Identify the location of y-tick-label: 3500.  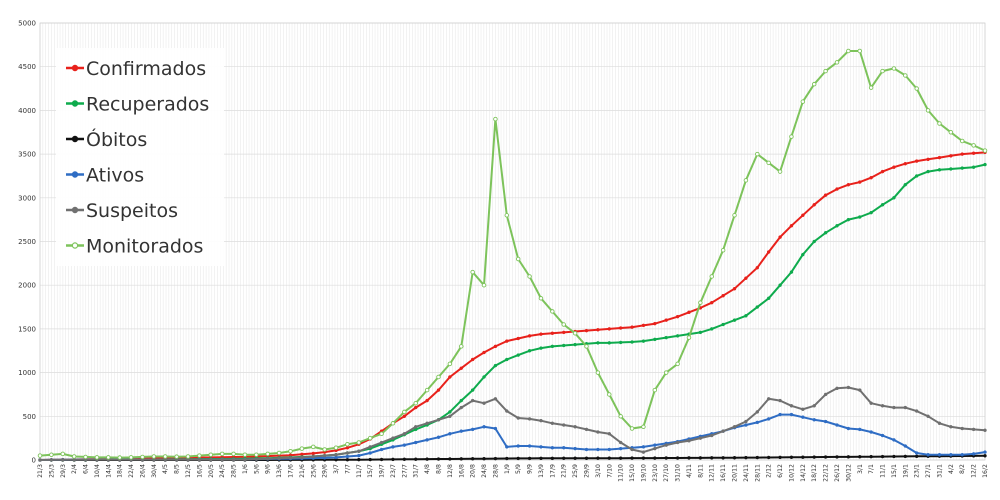
(27, 155).